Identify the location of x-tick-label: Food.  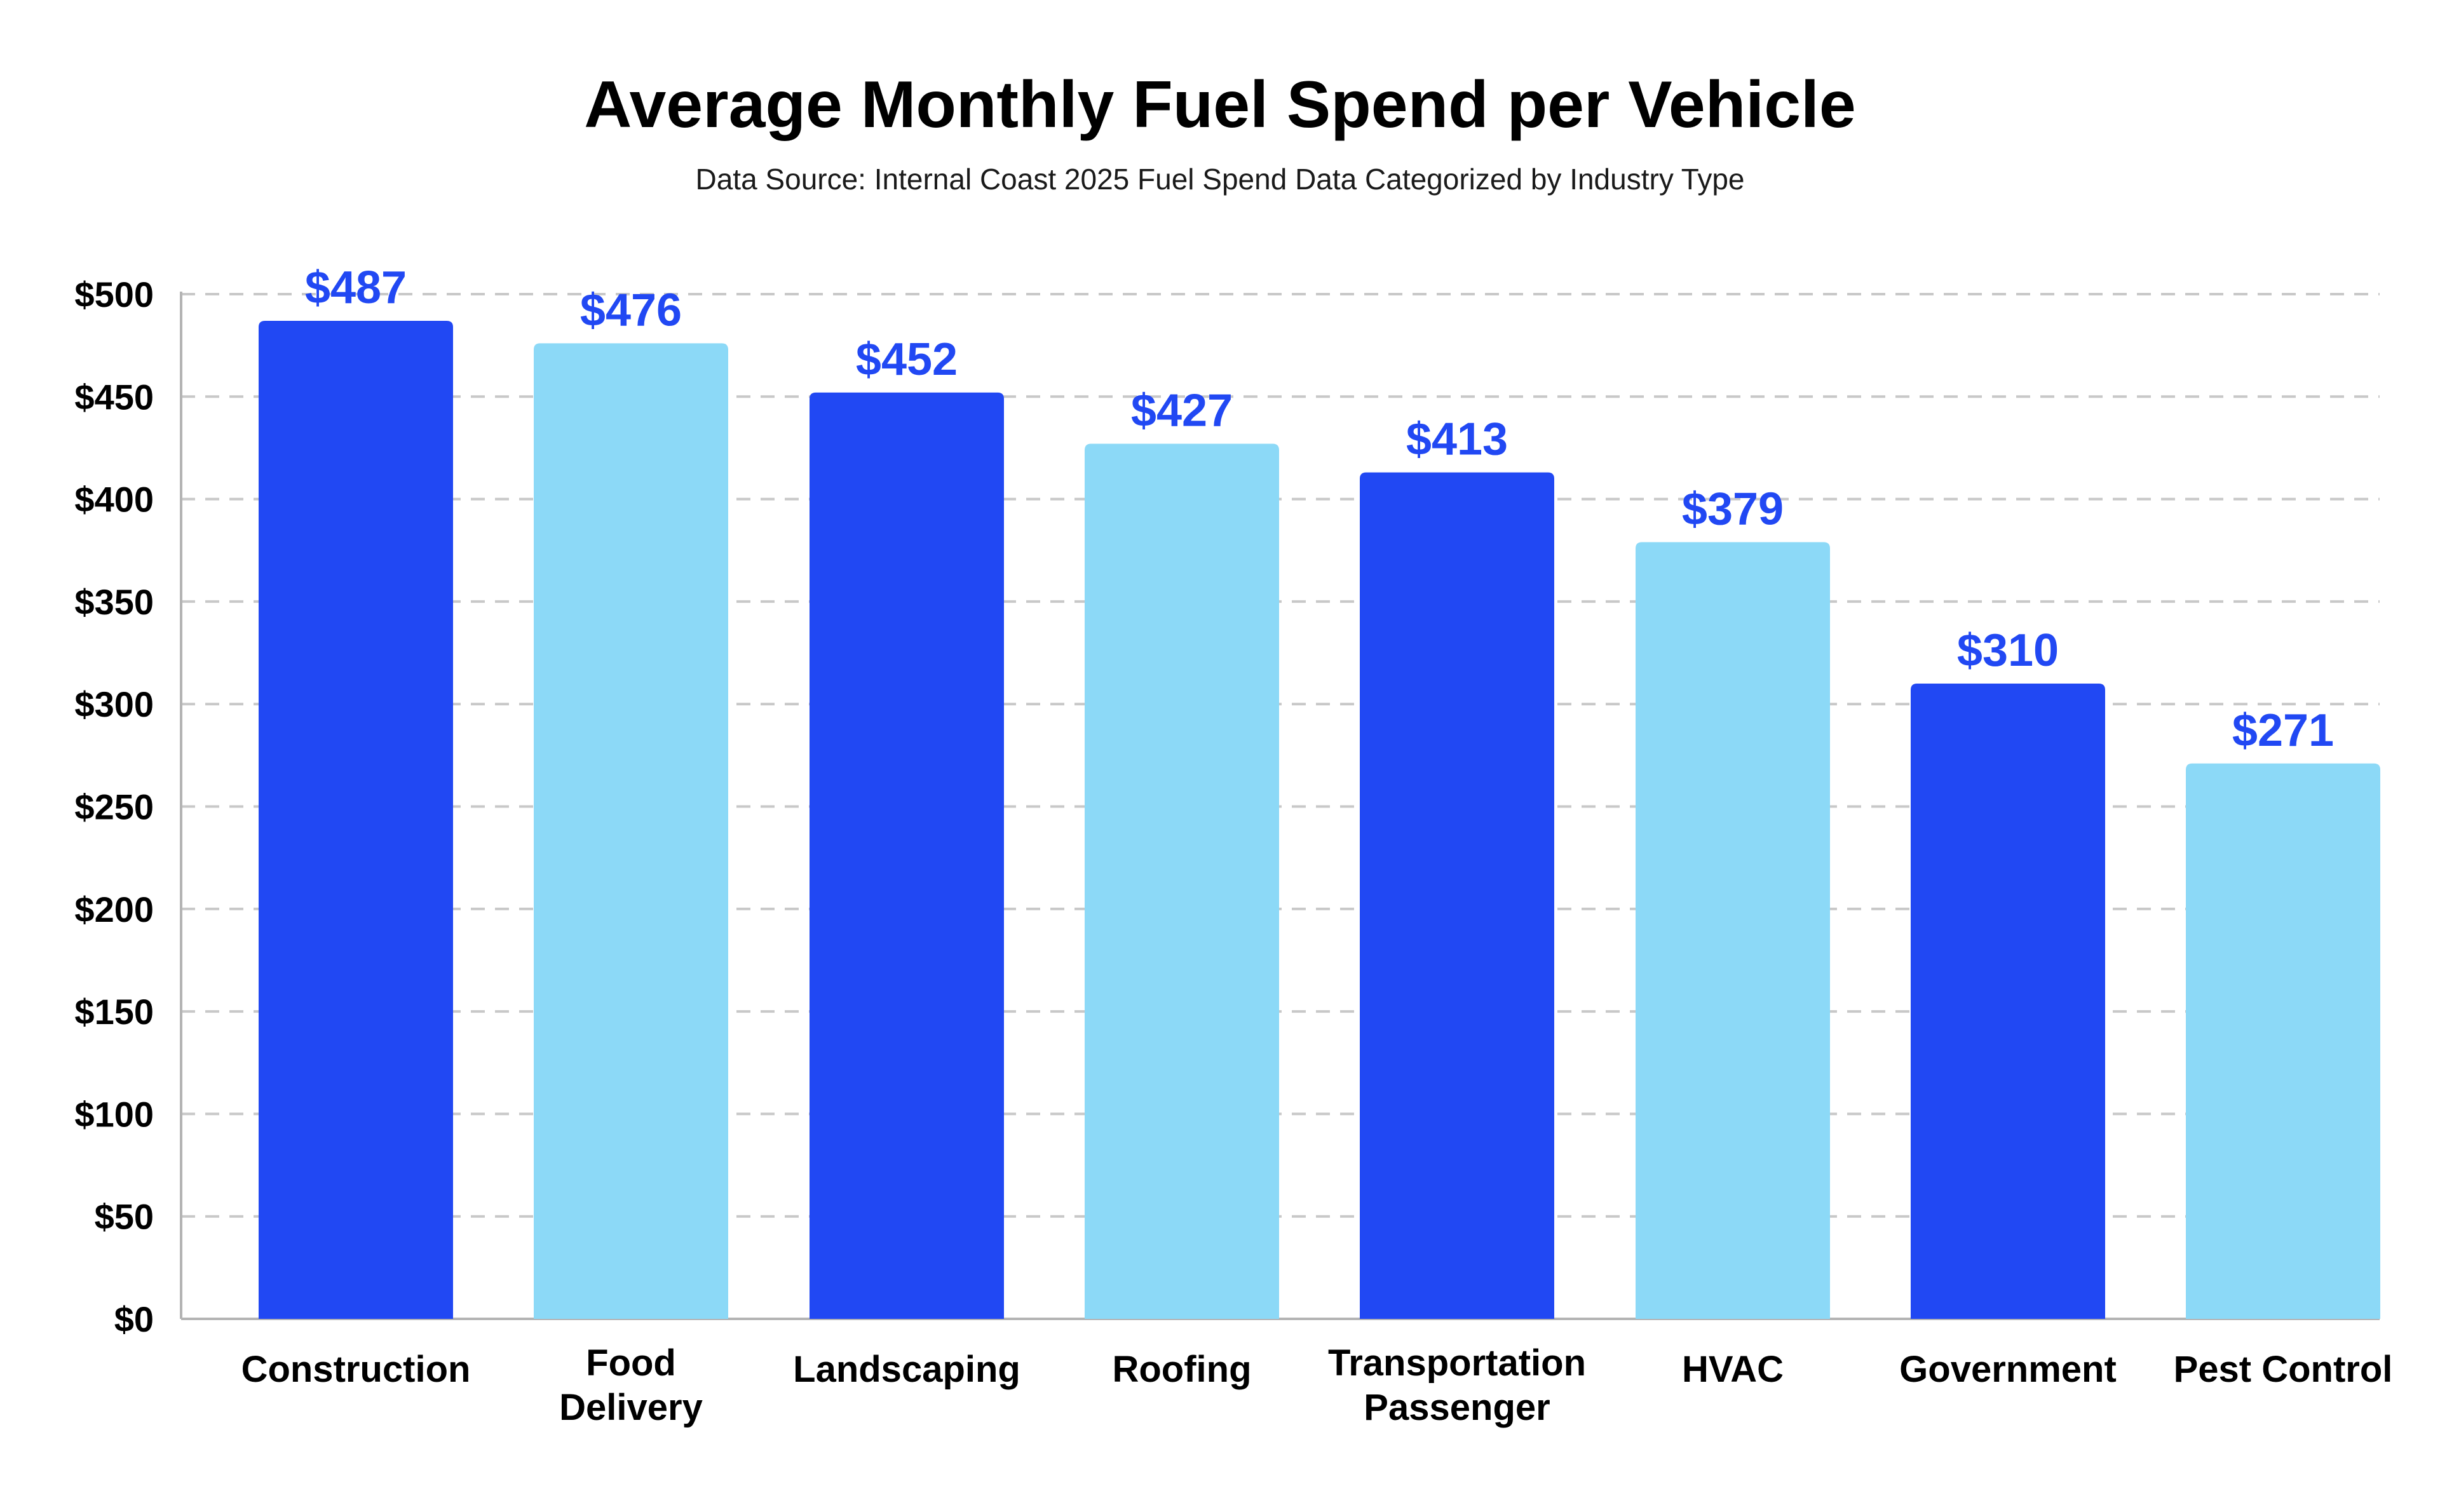
(631, 1363).